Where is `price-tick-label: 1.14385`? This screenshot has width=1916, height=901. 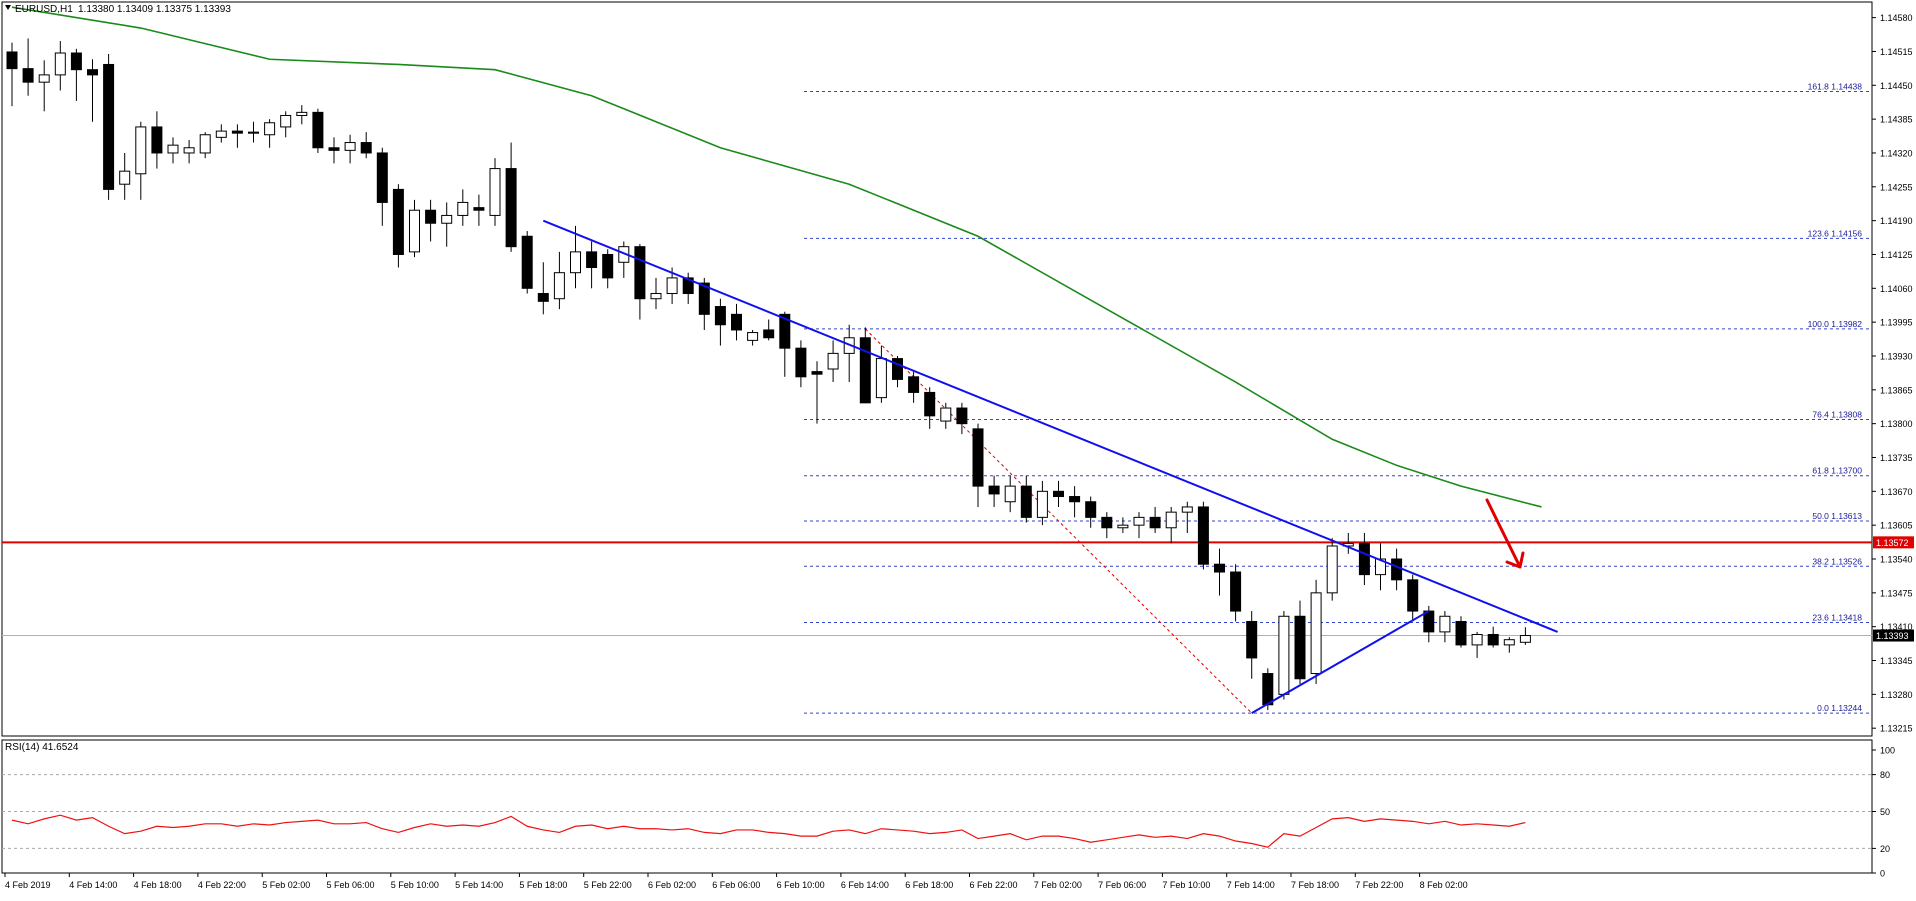 price-tick-label: 1.14385 is located at coordinates (1896, 120).